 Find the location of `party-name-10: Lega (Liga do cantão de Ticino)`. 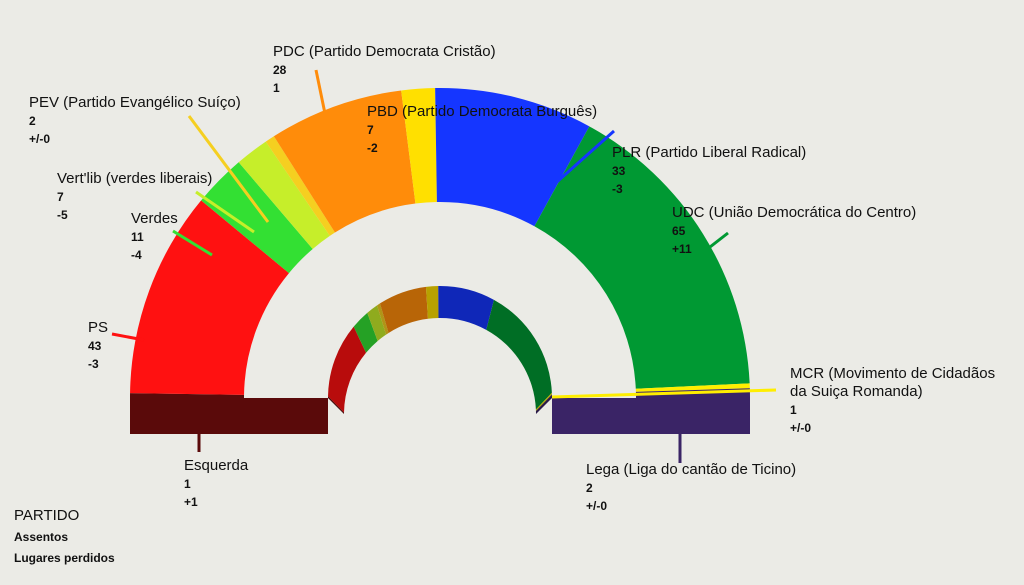

party-name-10: Lega (Liga do cantão de Ticino) is located at coordinates (691, 469).